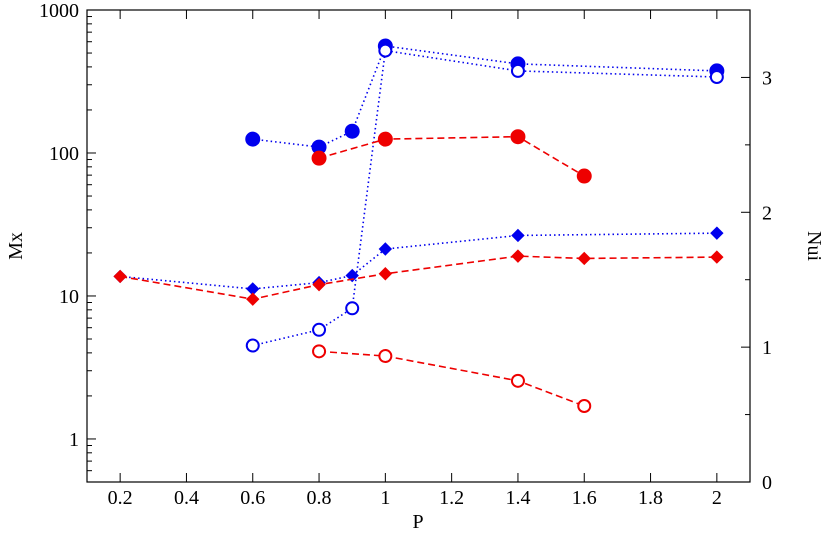  Describe the element at coordinates (319, 498) in the screenshot. I see `x-tick-label: 0.8` at that location.